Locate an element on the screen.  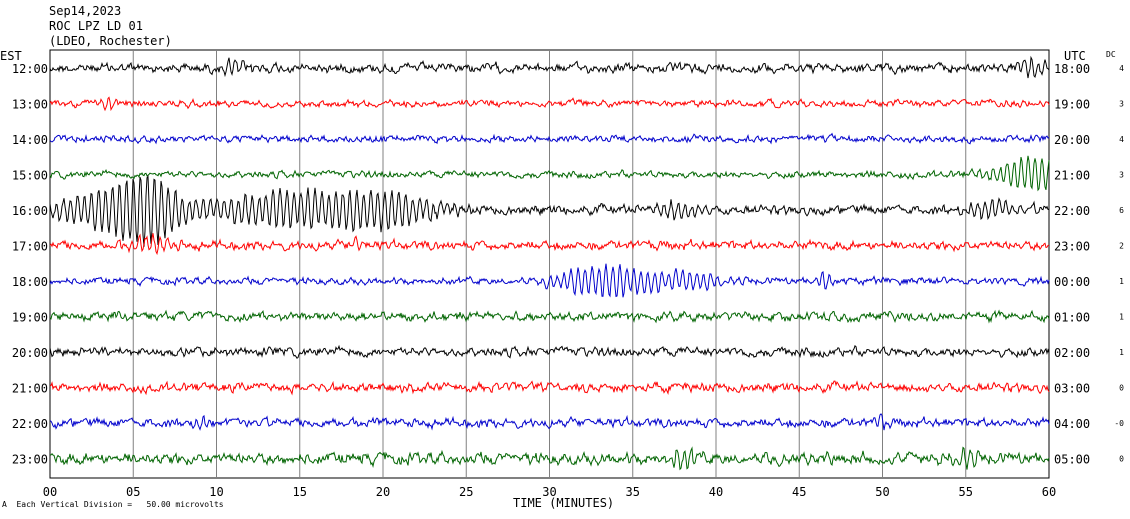
est-axis-title: EST is located at coordinates (11, 56).